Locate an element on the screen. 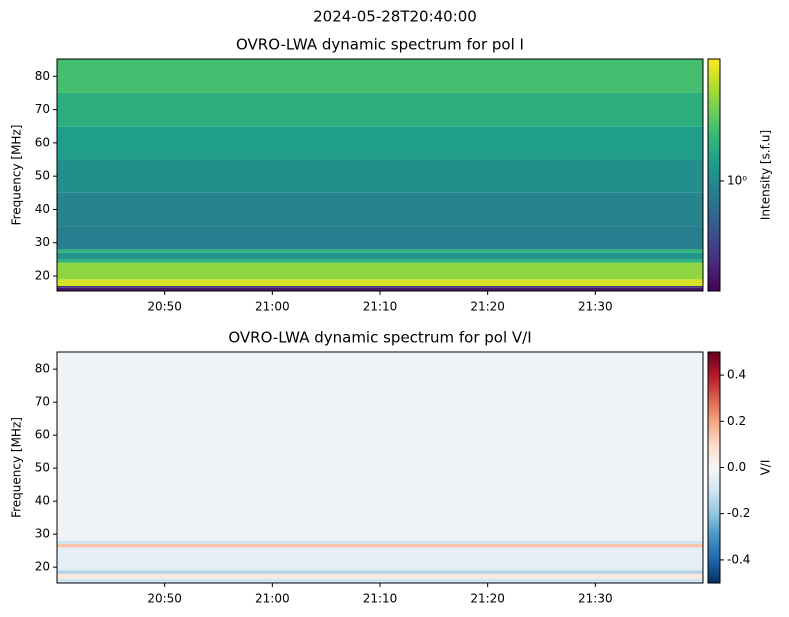 This screenshot has height=617, width=789. colorbar-tick-label: 0.2 is located at coordinates (736, 421).